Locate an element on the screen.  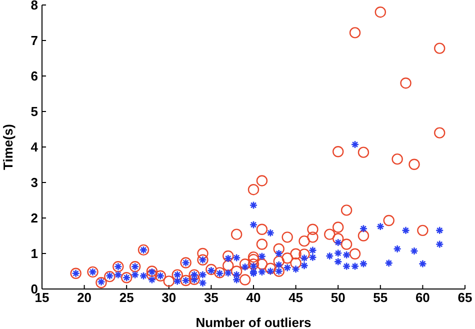
y-tick-label: 2 is located at coordinates (34, 218).